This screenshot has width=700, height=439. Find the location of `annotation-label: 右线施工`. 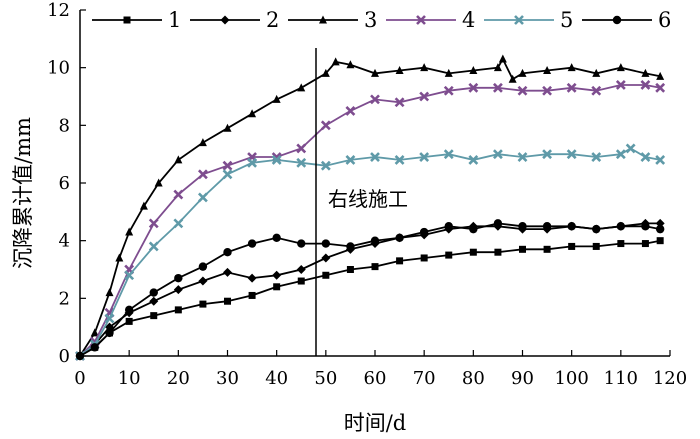

annotation-label: 右线施工 is located at coordinates (368, 199).